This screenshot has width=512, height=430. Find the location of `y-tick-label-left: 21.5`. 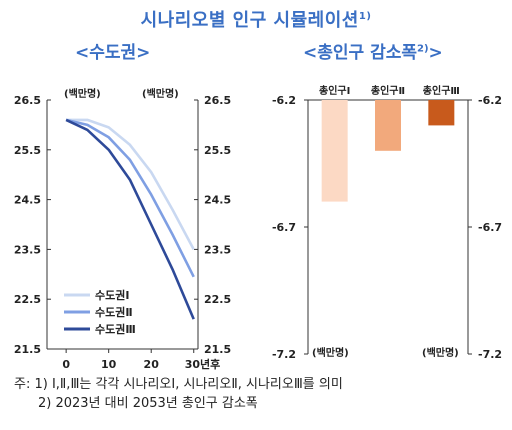

y-tick-label-left: 21.5 is located at coordinates (27, 349).